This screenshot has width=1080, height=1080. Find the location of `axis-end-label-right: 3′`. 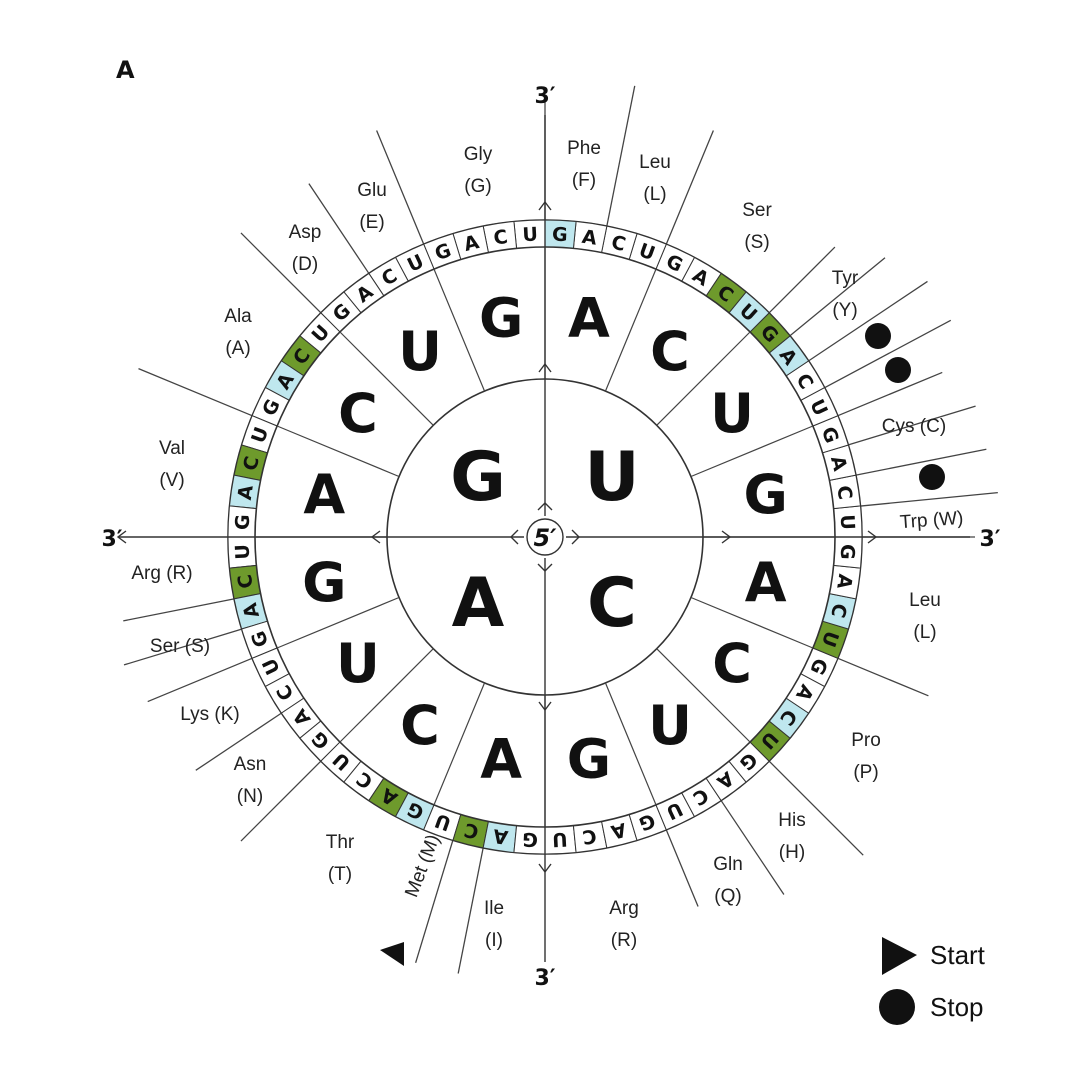

axis-end-label-right: 3′ is located at coordinates (989, 539).